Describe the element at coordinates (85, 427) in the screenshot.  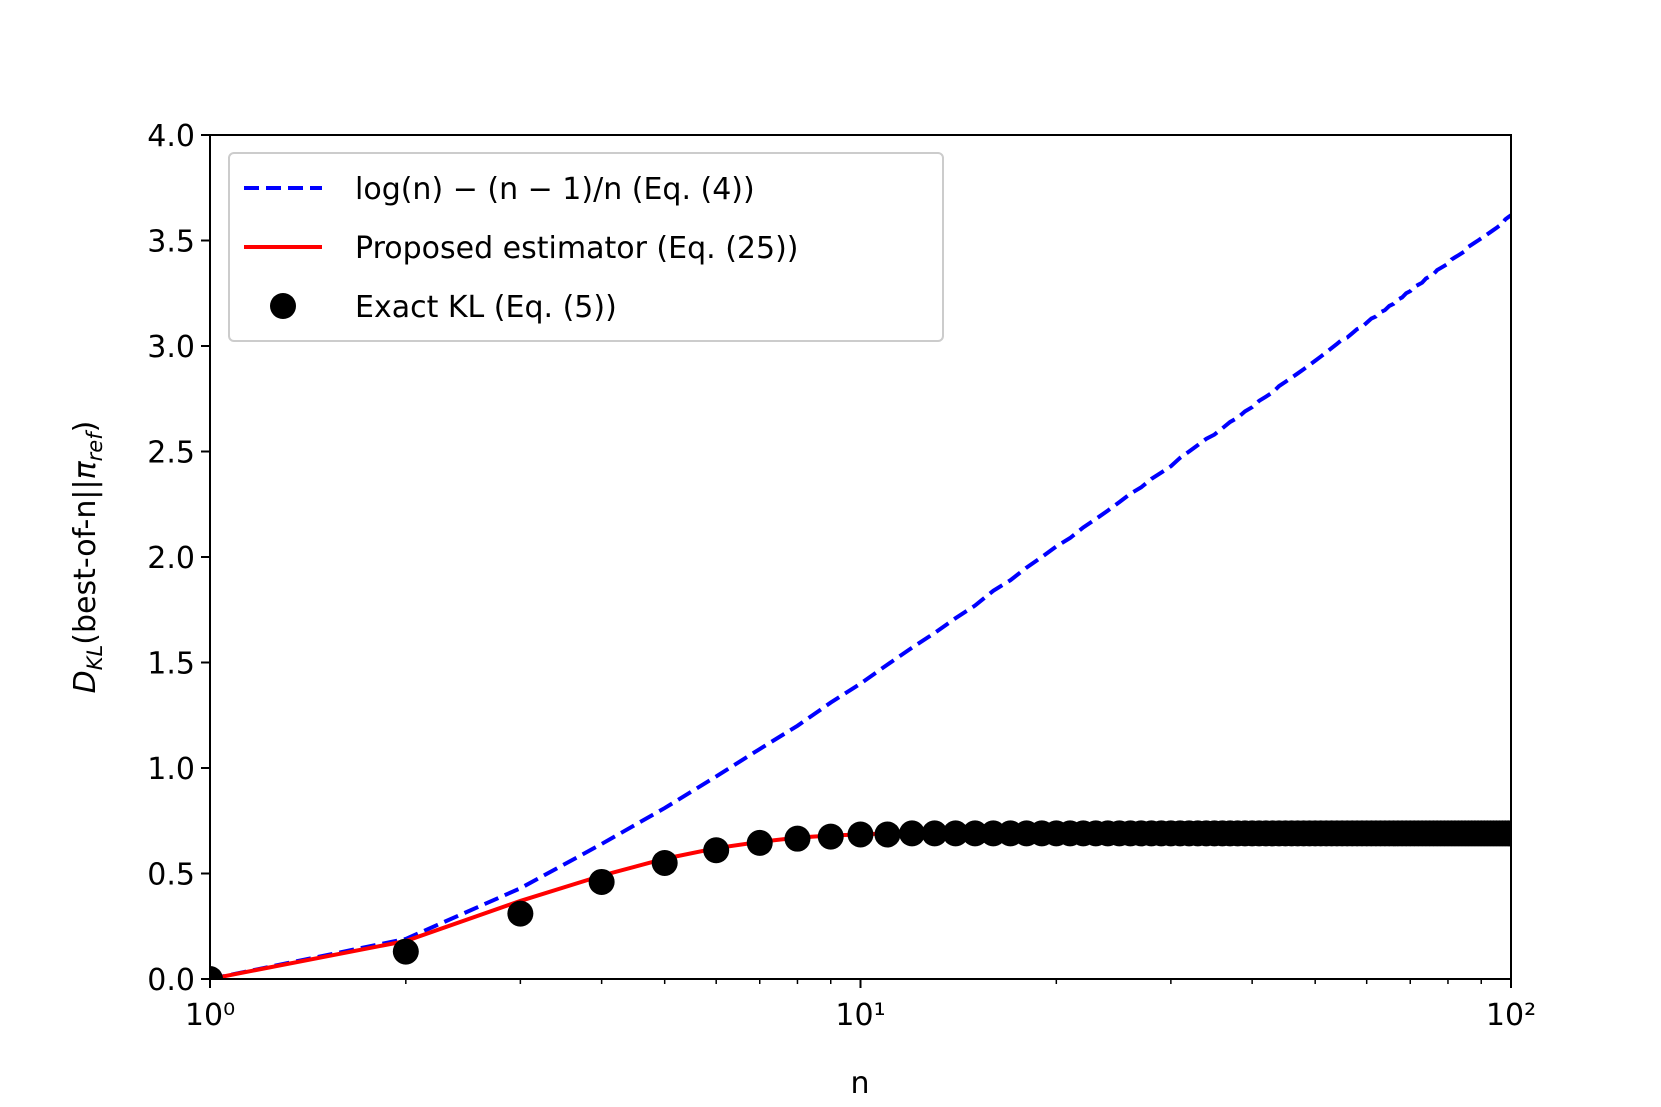
I see `y-label-part: )` at that location.